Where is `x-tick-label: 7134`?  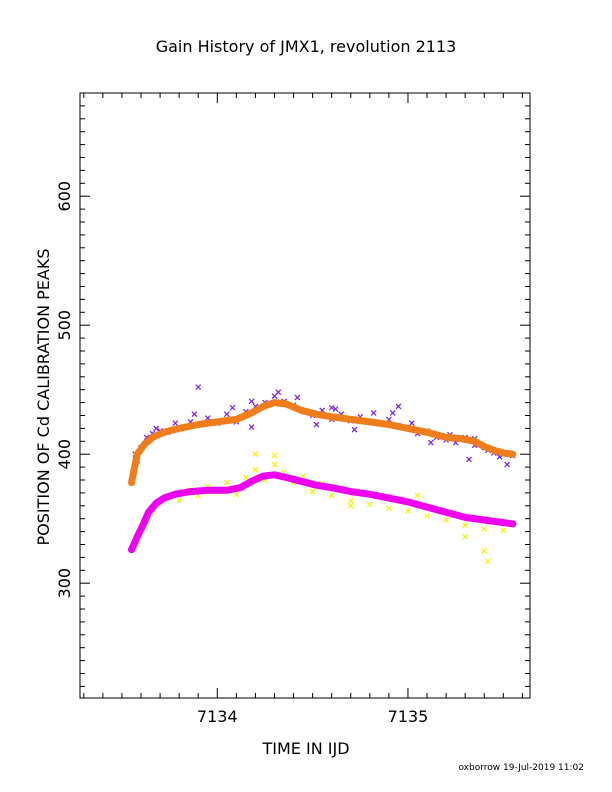 x-tick-label: 7134 is located at coordinates (217, 716).